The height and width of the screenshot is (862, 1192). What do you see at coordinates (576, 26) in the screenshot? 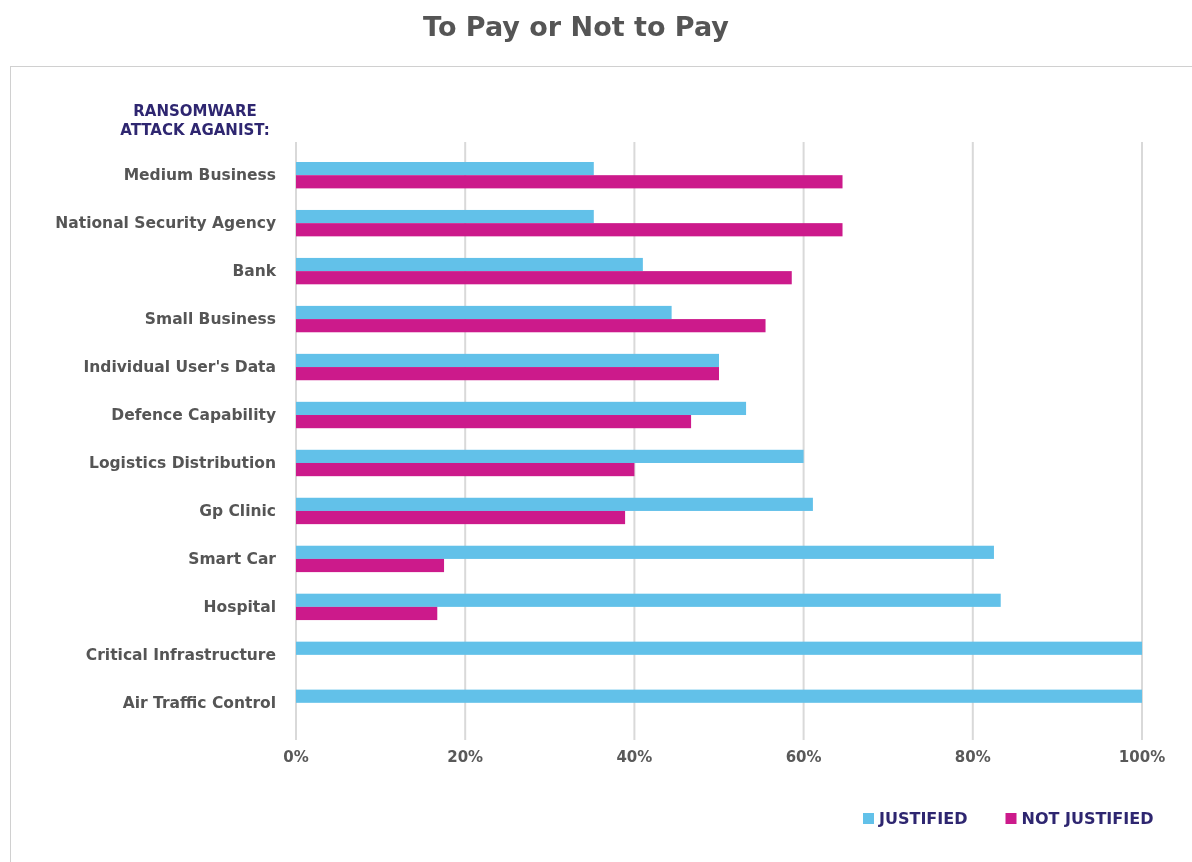
I see `chart-title: To Pay or Not to Pay` at bounding box center [576, 26].